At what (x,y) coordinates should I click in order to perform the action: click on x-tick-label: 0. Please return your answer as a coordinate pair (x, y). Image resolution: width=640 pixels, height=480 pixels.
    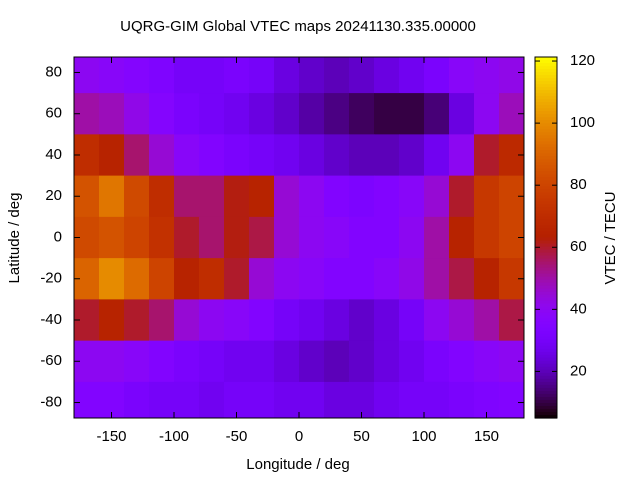
    Looking at the image, I should click on (299, 436).